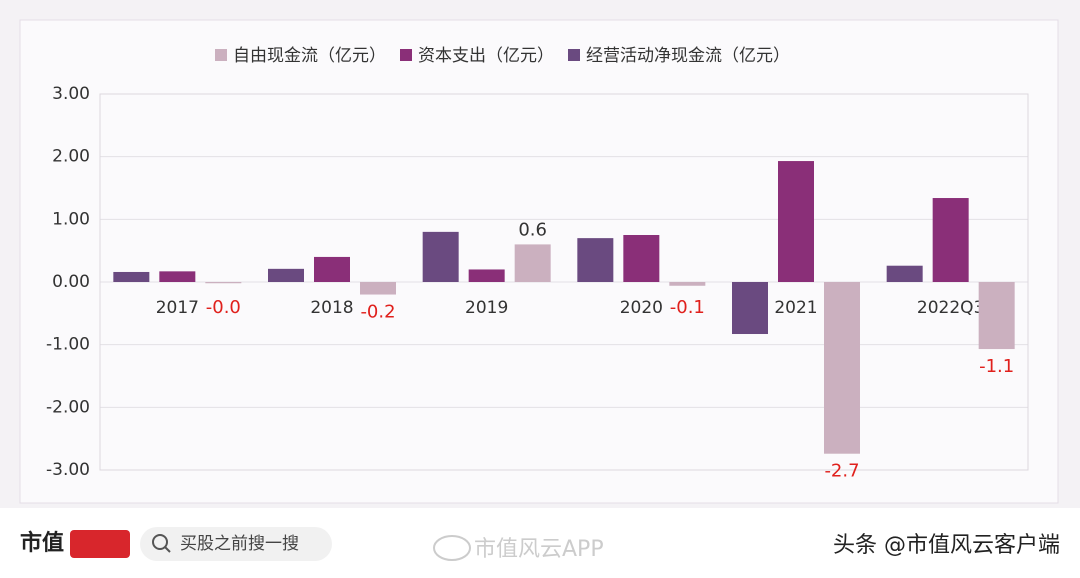 Image resolution: width=1080 pixels, height=578 pixels. Describe the element at coordinates (377, 312) in the screenshot. I see `data-label: -0.2` at that location.